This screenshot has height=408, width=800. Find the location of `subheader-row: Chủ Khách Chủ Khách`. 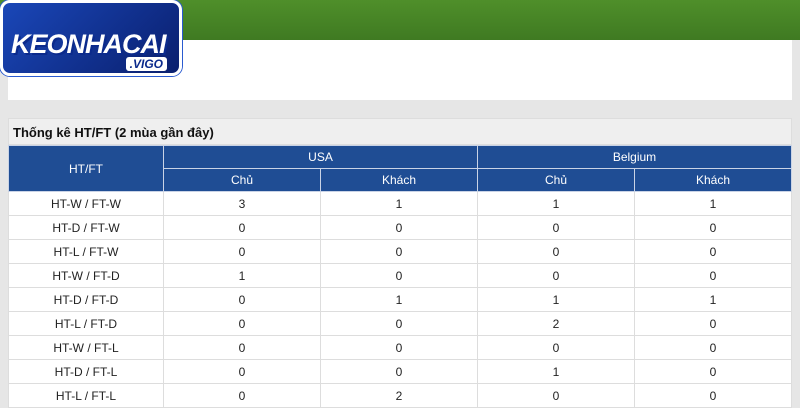

subheader-row: Chủ Khách Chủ Khách is located at coordinates (400, 180).